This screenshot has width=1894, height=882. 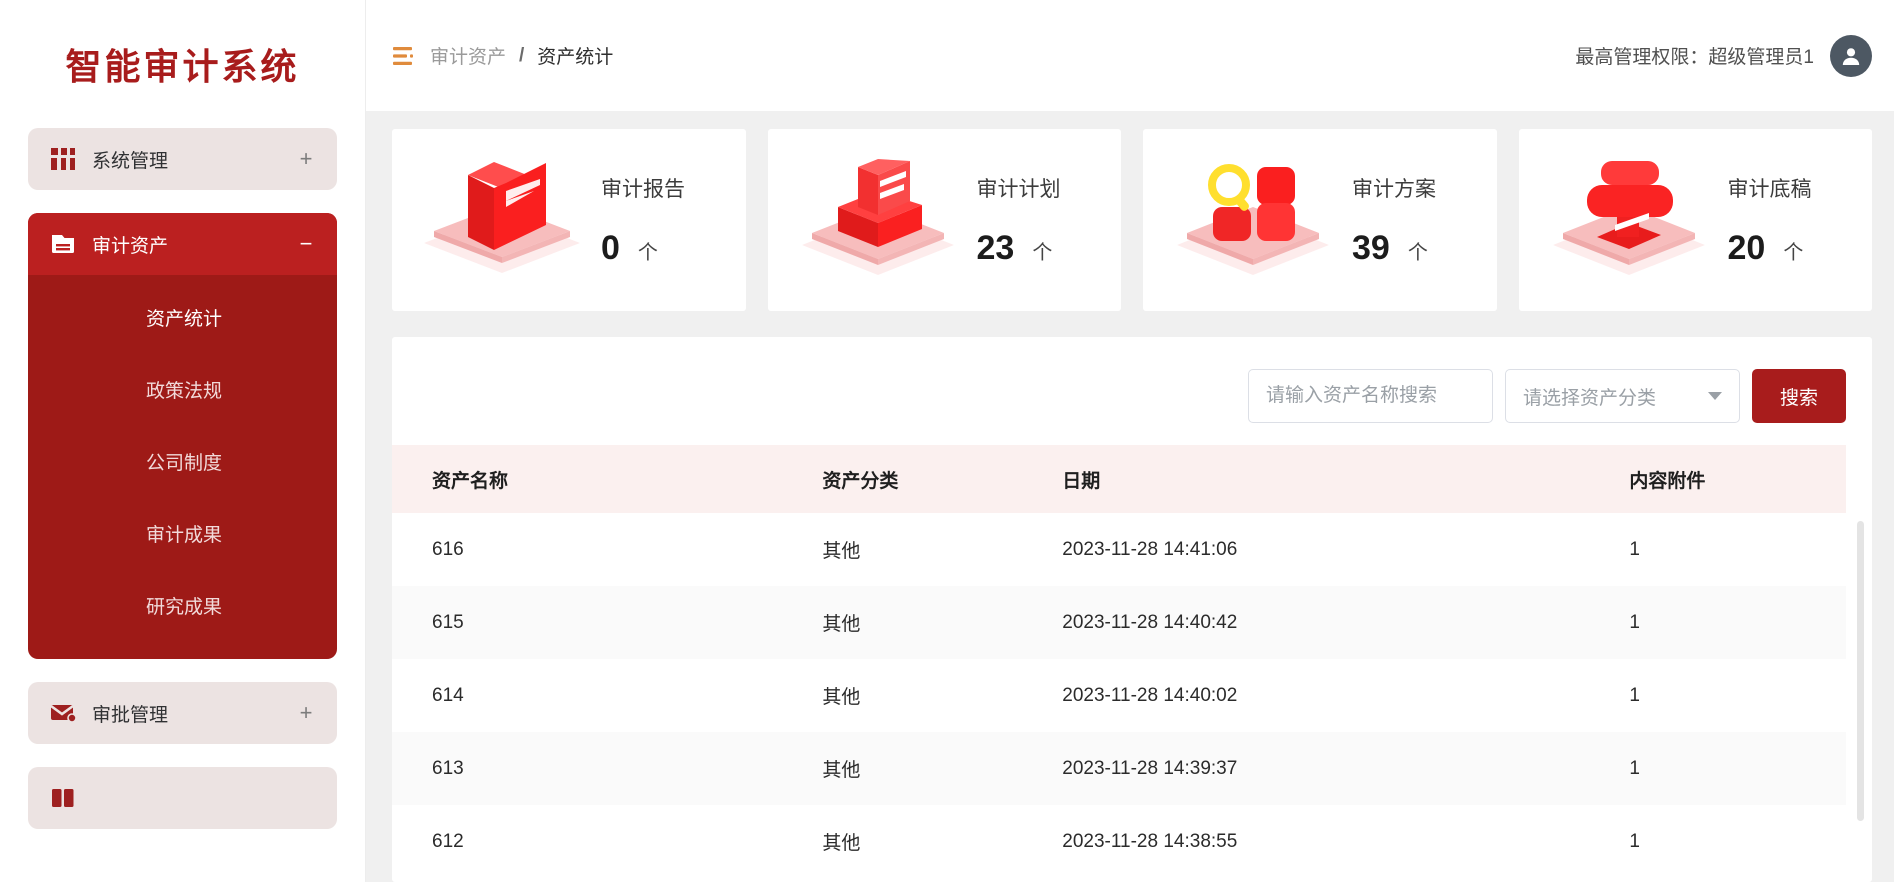 What do you see at coordinates (664, 248) in the screenshot?
I see `stat-card-value-row: 0 个` at bounding box center [664, 248].